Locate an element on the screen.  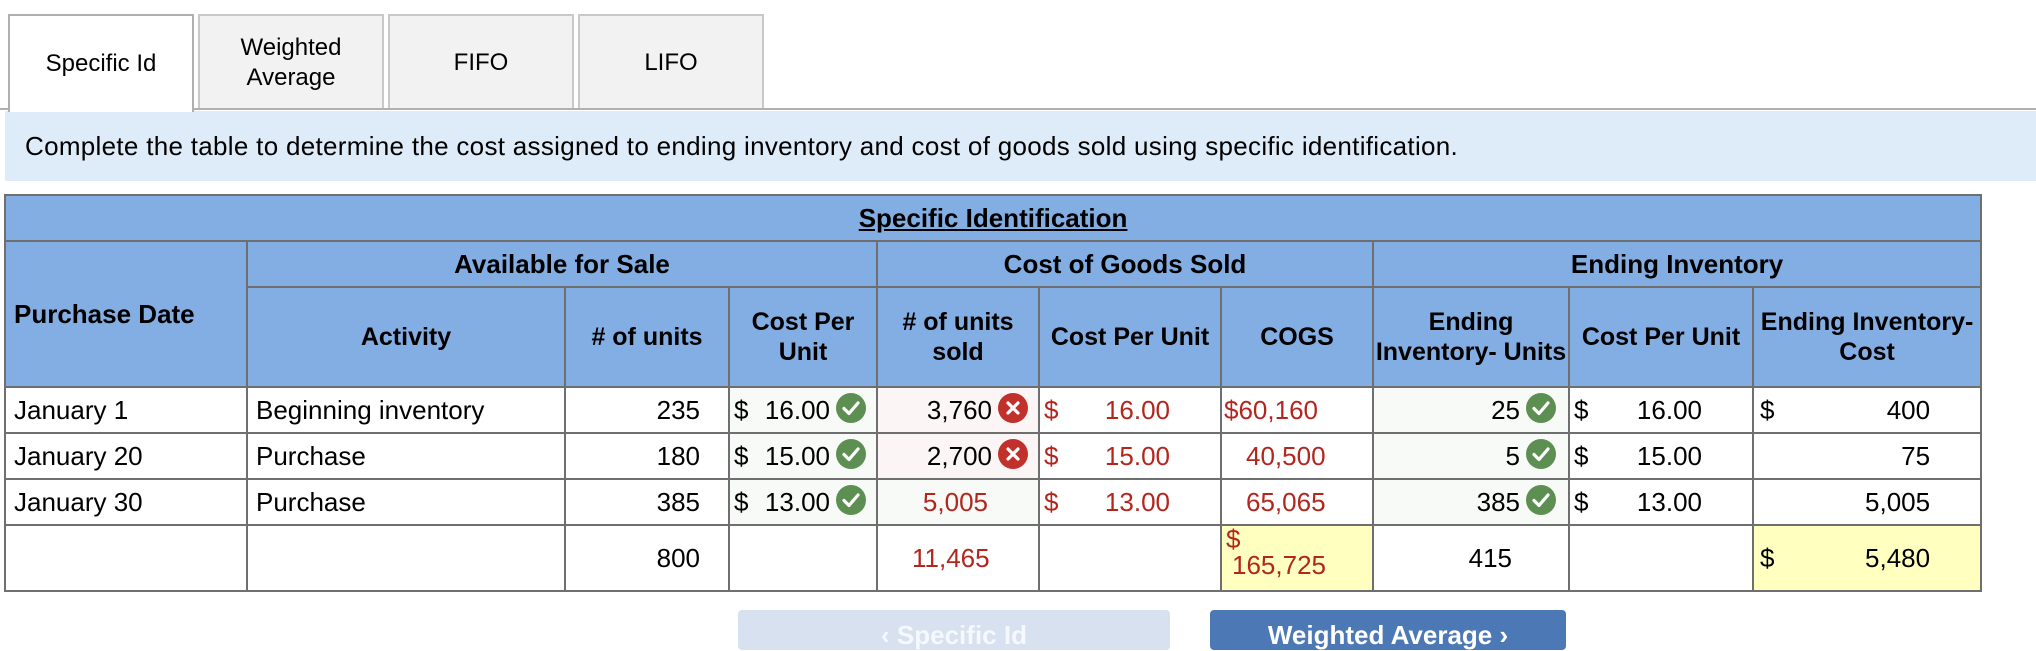
row-activity: Beginning inventory is located at coordinates (406, 410).